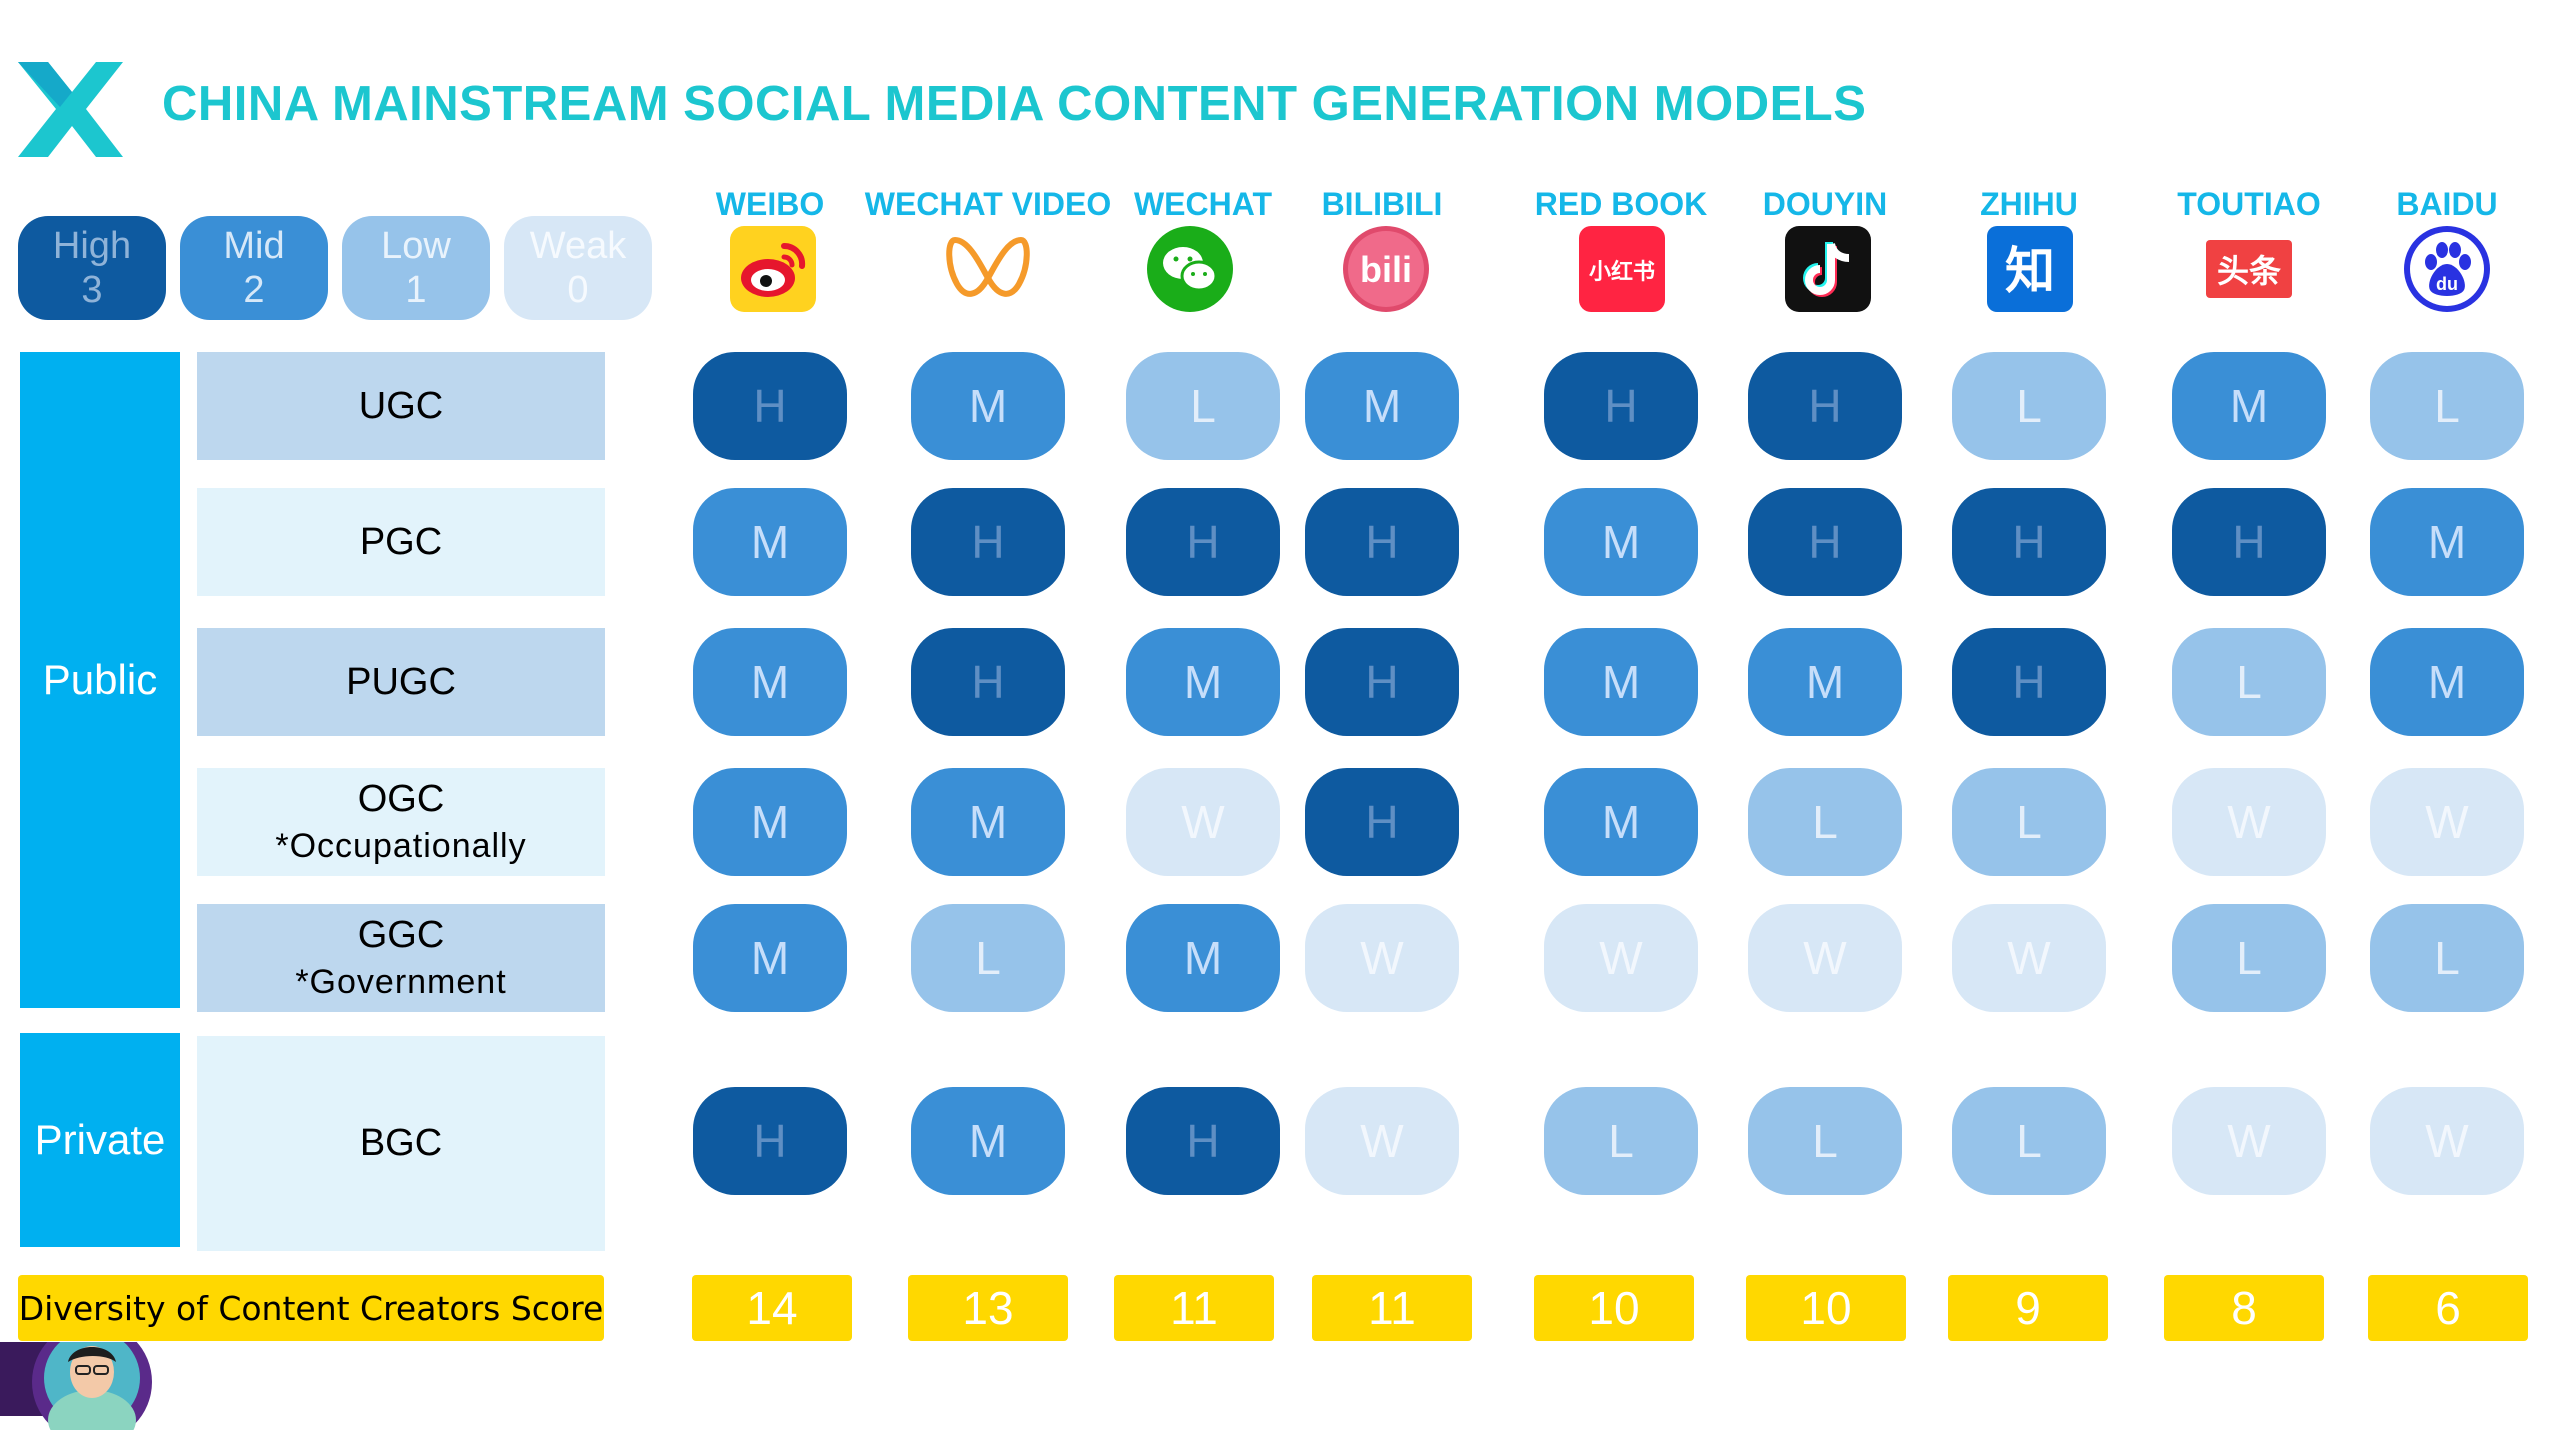 Image resolution: width=2551 pixels, height=1433 pixels. I want to click on rating-cell-zhihu-ggc: W, so click(2029, 958).